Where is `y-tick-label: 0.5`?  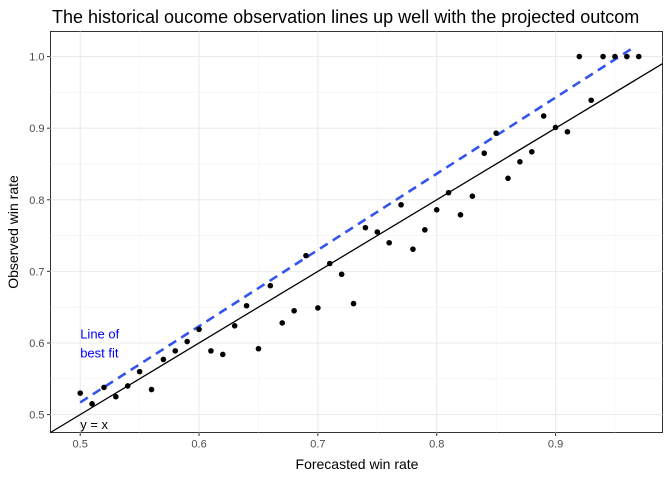
y-tick-label: 0.5 is located at coordinates (36, 416).